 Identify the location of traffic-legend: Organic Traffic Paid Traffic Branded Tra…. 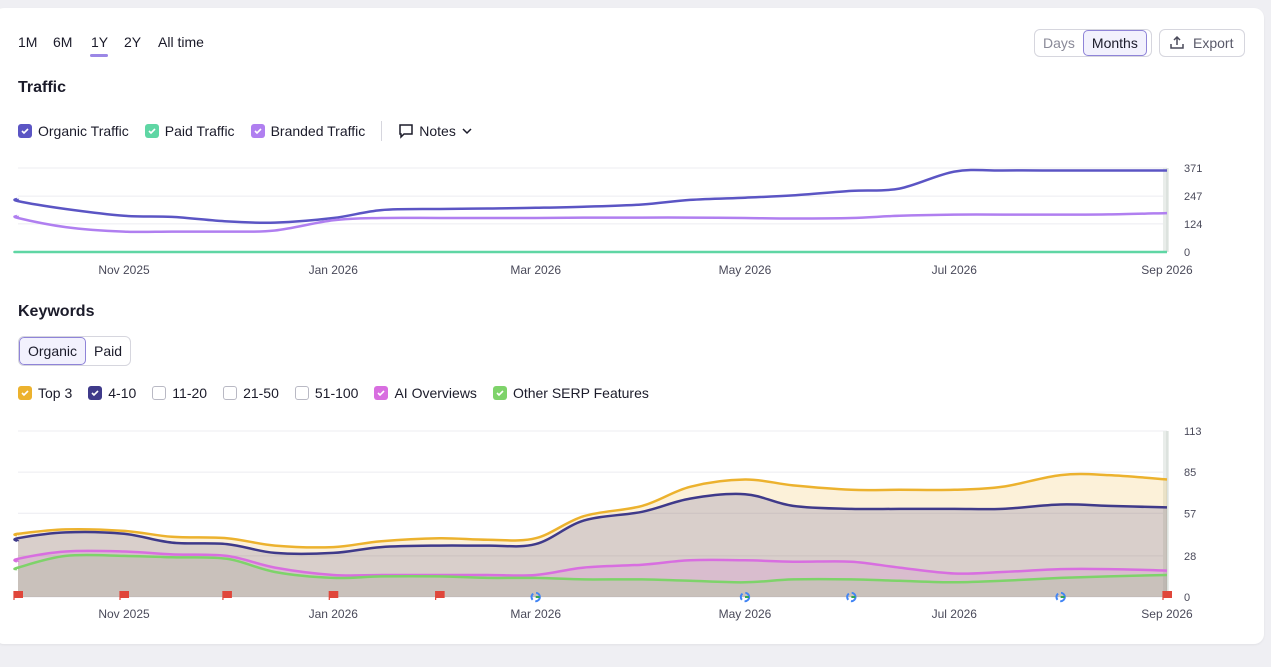
(245, 131).